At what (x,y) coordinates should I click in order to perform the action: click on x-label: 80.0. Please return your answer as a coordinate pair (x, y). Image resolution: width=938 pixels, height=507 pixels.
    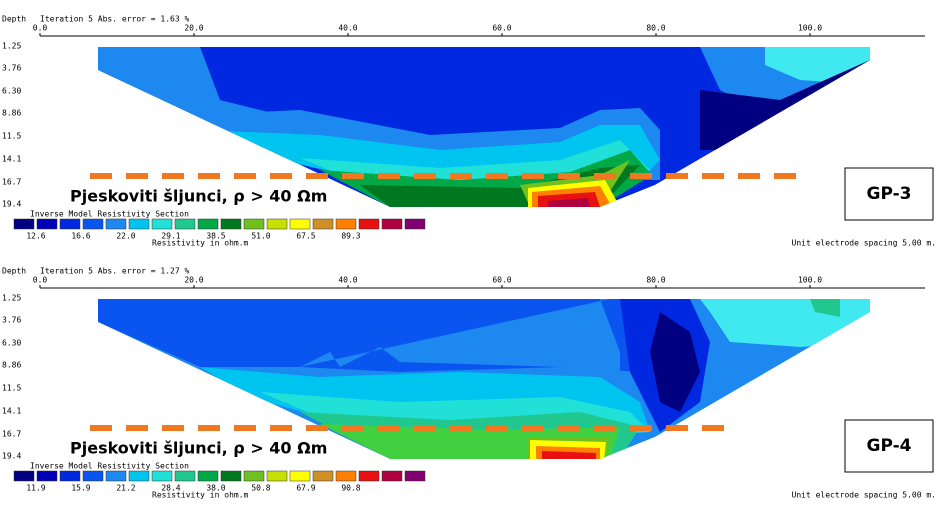
    Looking at the image, I should click on (655, 28).